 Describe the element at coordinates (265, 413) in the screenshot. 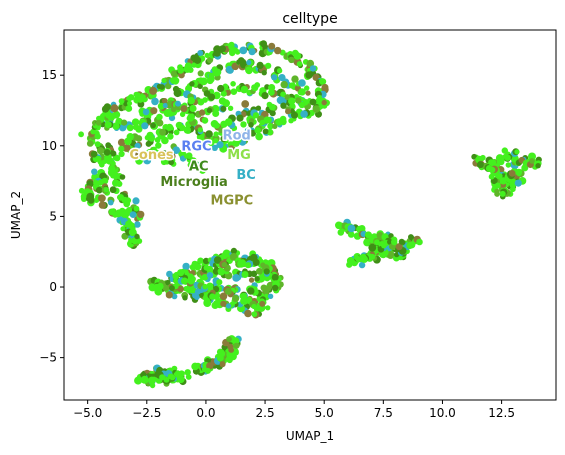

I see `x-tick-label: 2.5` at that location.